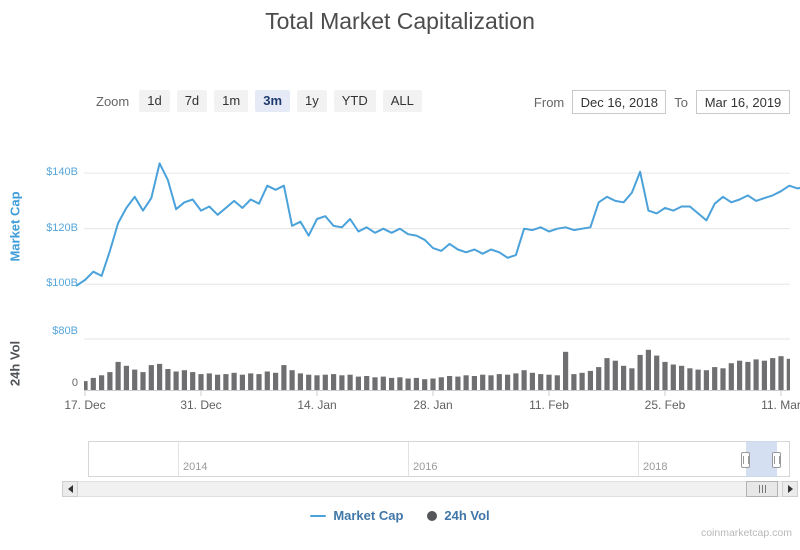 The height and width of the screenshot is (550, 800). I want to click on line-swatch-icon, so click(318, 515).